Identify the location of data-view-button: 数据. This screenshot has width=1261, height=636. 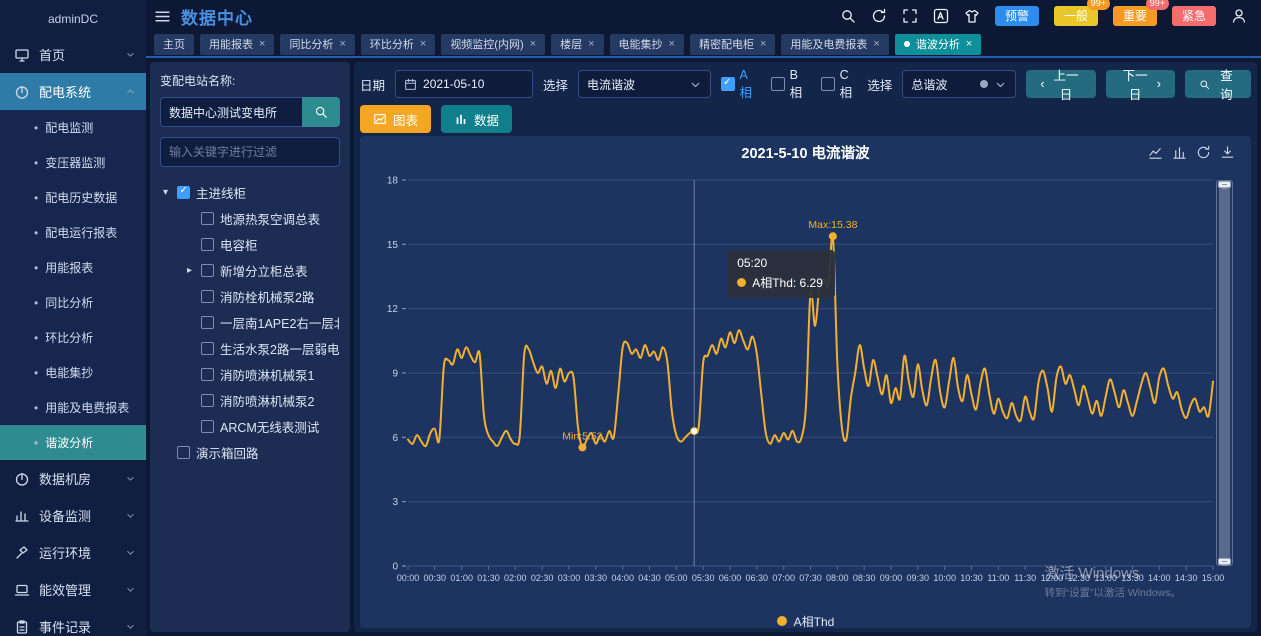
(477, 119).